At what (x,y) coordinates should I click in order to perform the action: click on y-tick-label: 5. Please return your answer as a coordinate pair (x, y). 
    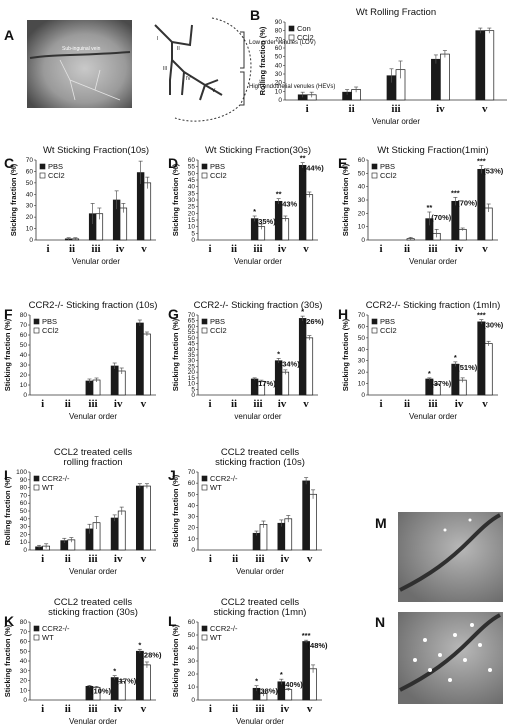
    Looking at the image, I should click on (193, 389).